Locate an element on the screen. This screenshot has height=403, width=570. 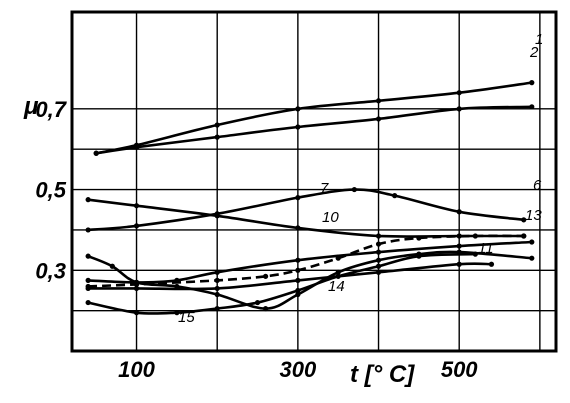
x-tick-label: 500 is located at coordinates (459, 369).